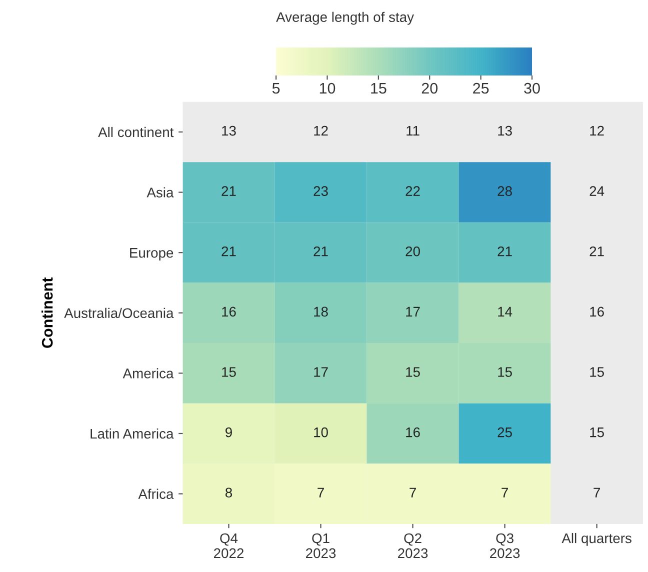 The height and width of the screenshot is (572, 648). What do you see at coordinates (505, 545) in the screenshot?
I see `x-tick-label: Q3 2023` at bounding box center [505, 545].